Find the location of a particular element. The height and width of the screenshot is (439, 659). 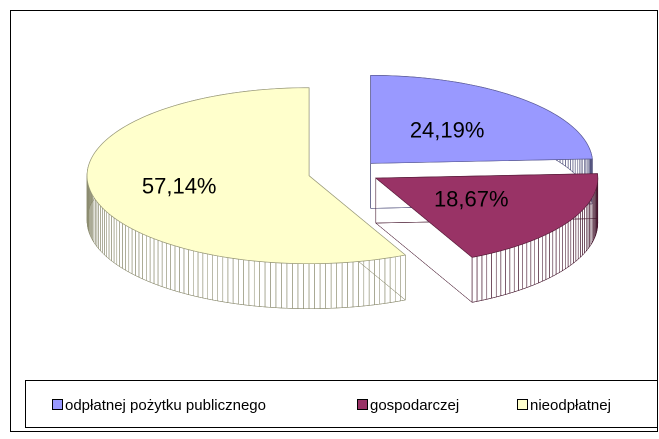

legend-label: odpłatnej pożytku publicznego is located at coordinates (165, 405).